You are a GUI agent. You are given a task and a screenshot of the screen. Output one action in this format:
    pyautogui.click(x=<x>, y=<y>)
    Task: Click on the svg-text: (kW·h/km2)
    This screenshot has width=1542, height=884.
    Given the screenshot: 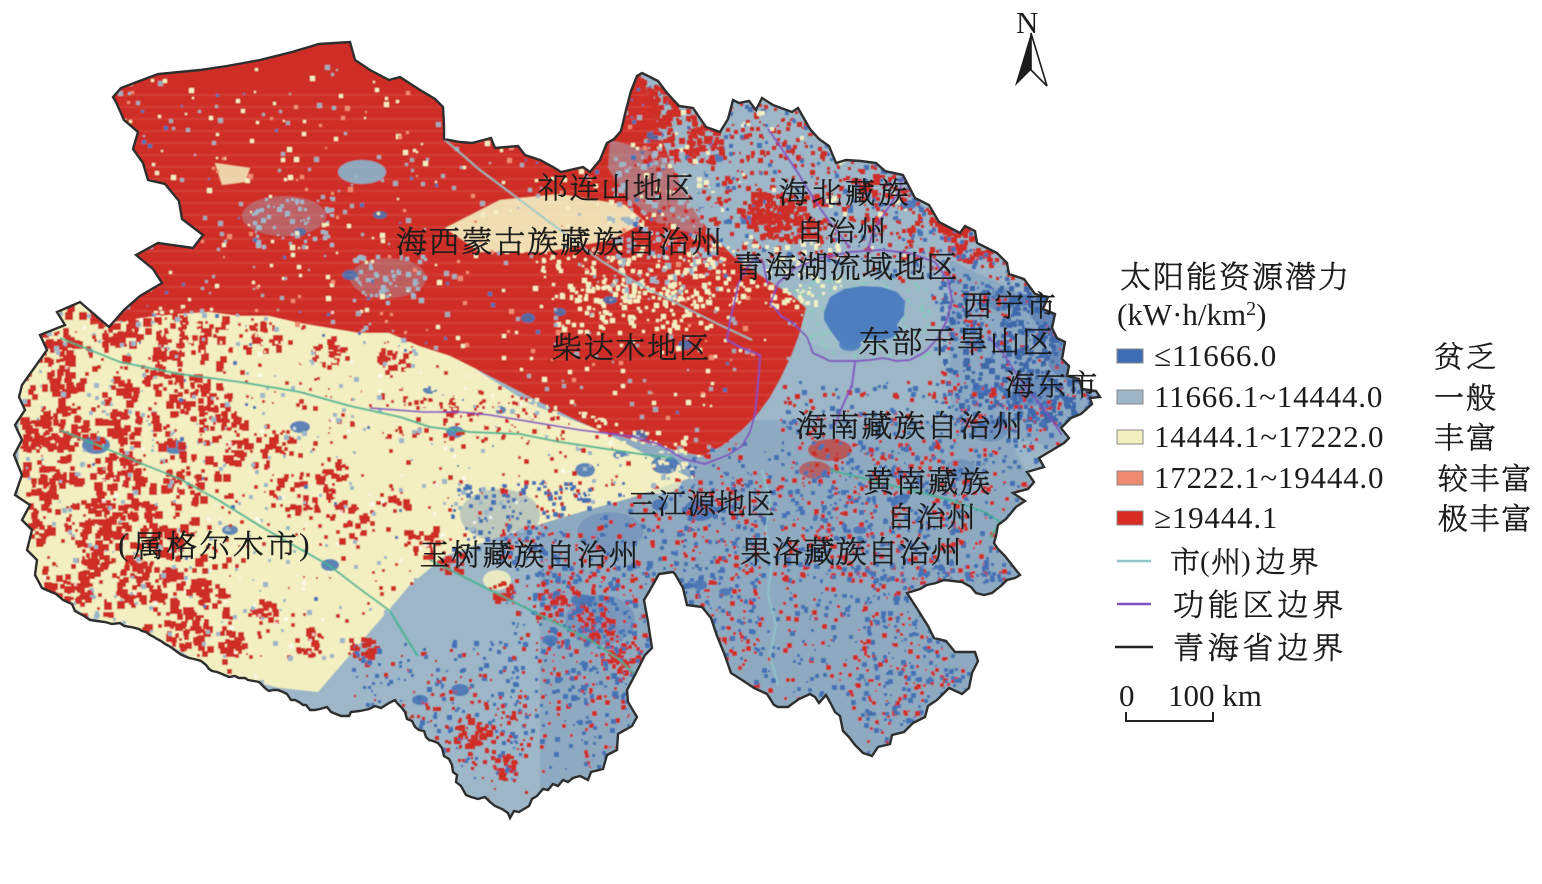 What is the action you would take?
    pyautogui.click(x=1191, y=314)
    